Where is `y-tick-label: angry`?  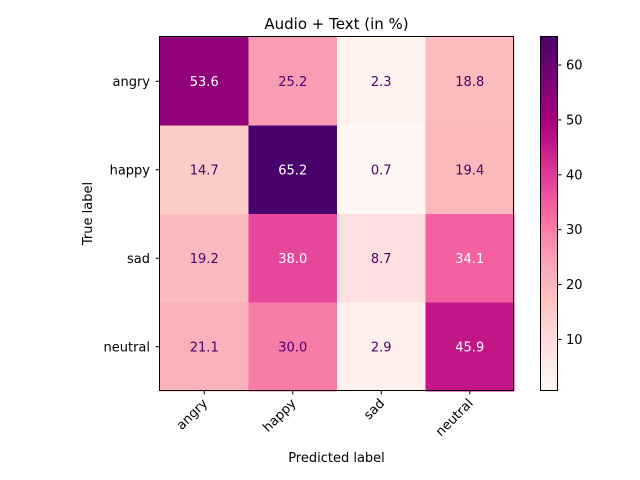
y-tick-label: angry is located at coordinates (132, 82).